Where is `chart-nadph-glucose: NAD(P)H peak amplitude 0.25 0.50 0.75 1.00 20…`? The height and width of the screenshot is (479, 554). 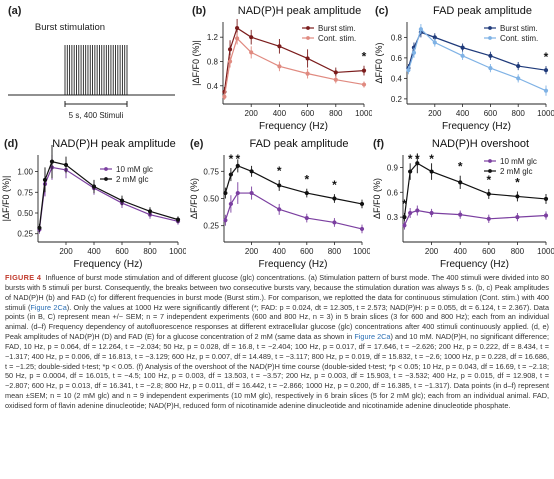 chart-nadph-glucose: NAD(P)H peak amplitude 0.25 0.50 0.75 1.00 20… is located at coordinates (93, 201).